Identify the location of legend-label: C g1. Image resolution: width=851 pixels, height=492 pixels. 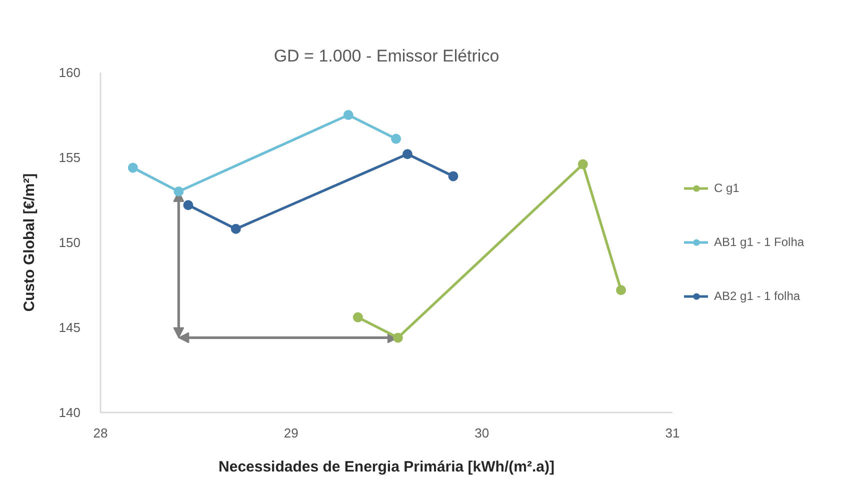
(727, 188).